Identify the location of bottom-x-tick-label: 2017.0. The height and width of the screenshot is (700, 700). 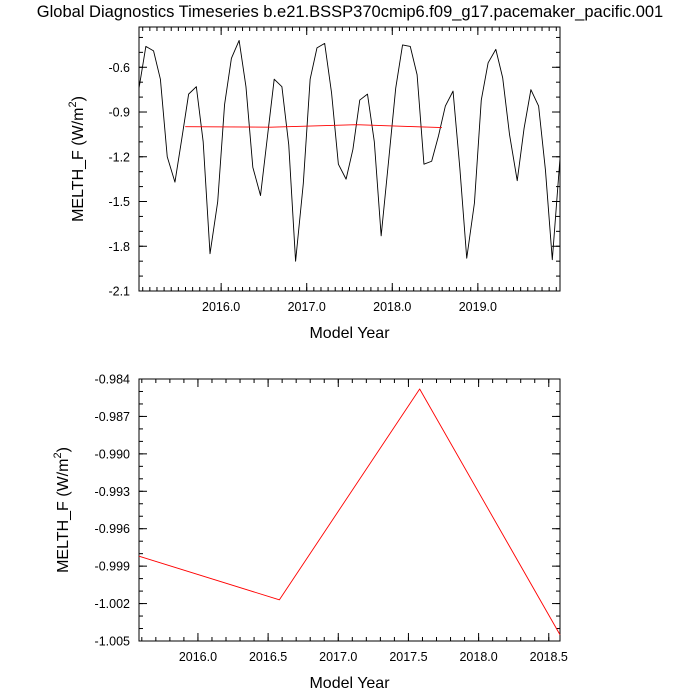
(338, 657).